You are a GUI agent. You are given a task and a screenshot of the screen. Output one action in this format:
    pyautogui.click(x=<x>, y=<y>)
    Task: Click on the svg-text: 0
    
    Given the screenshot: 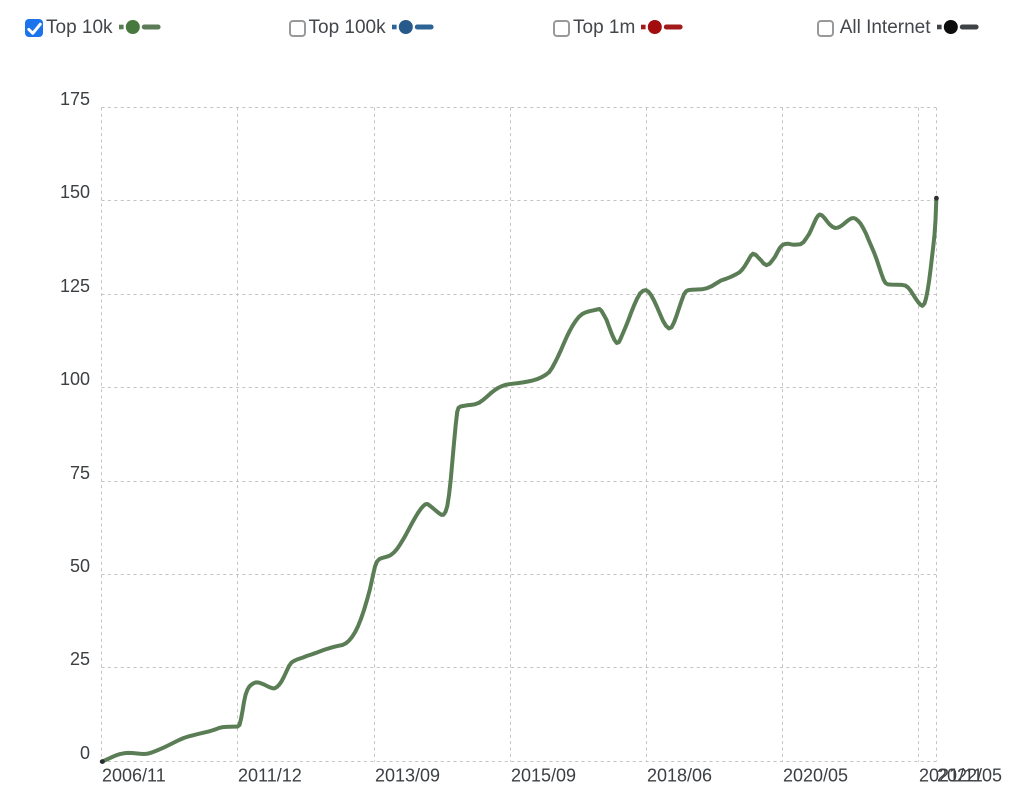 What is the action you would take?
    pyautogui.click(x=85, y=753)
    